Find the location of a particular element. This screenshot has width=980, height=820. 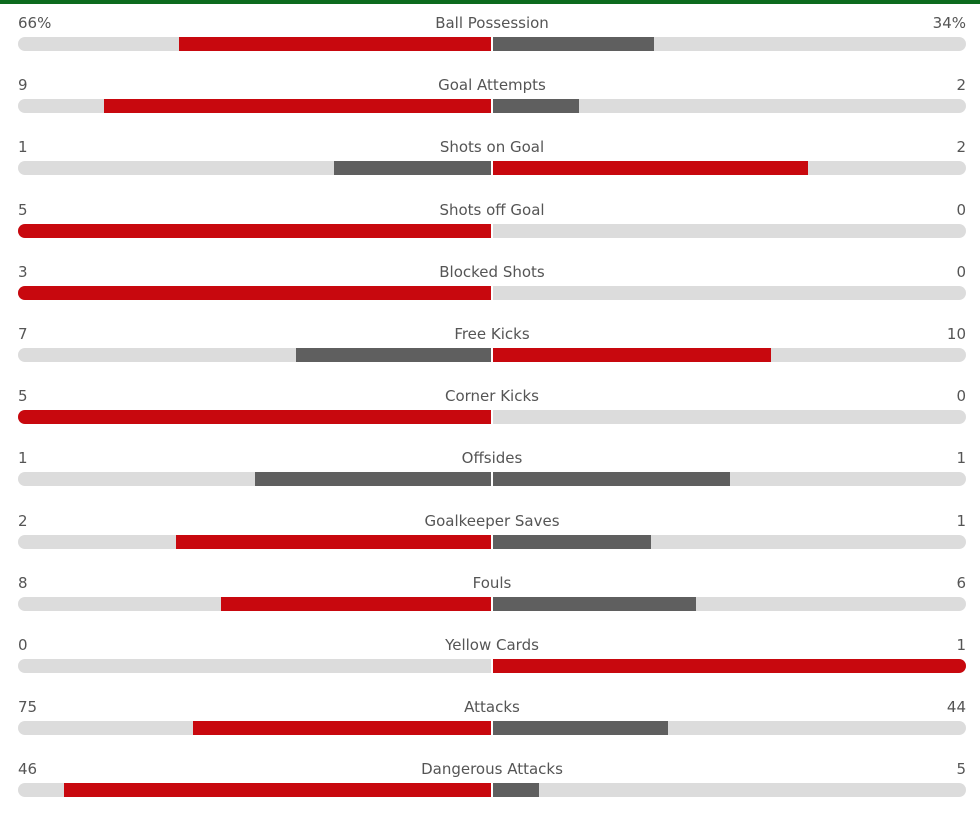

home-value: 66% is located at coordinates (35, 23).